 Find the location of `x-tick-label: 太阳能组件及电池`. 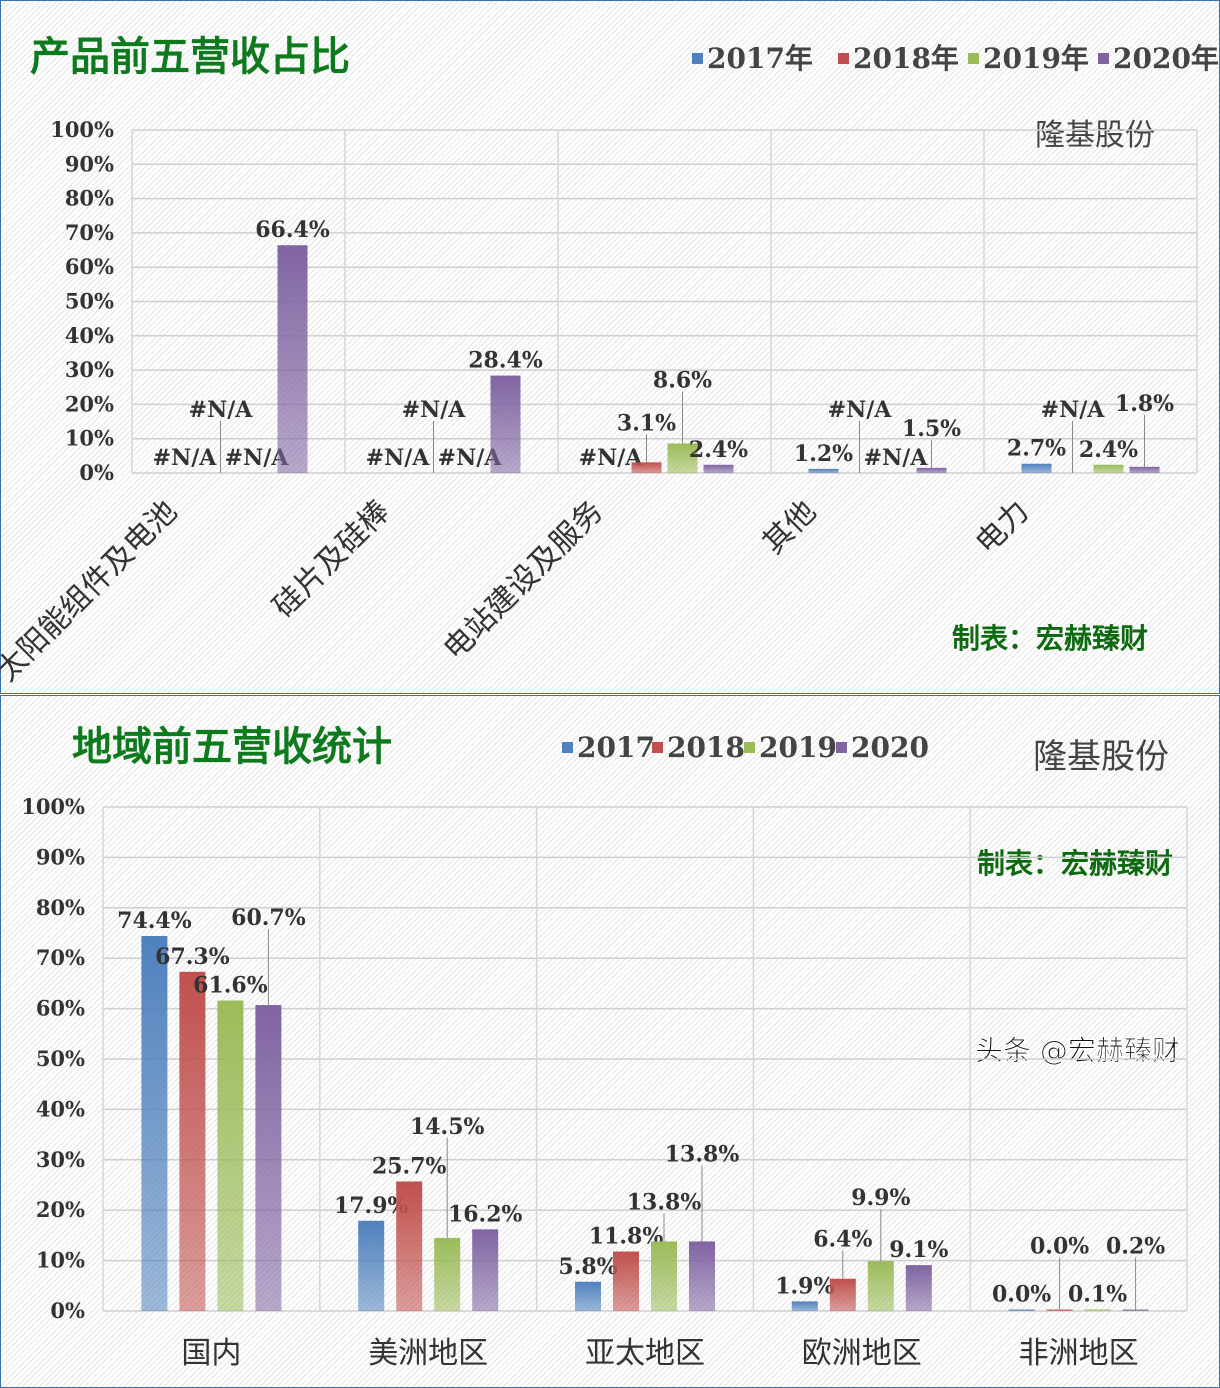

x-tick-label: 太阳能组件及电池 is located at coordinates (92, 591).